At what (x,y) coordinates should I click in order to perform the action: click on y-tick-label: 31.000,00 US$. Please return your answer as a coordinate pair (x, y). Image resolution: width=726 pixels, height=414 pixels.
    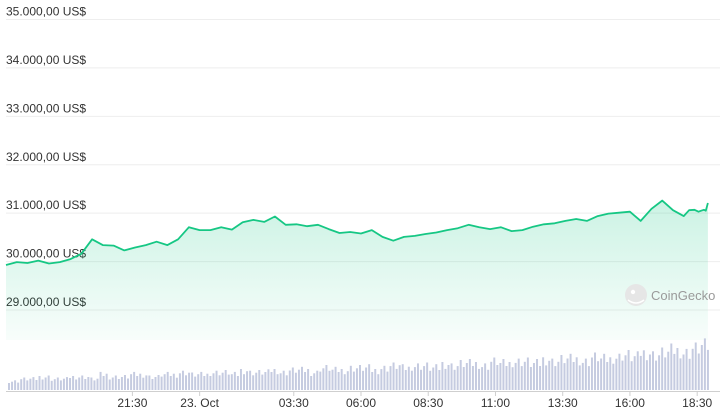
    Looking at the image, I should click on (46, 205).